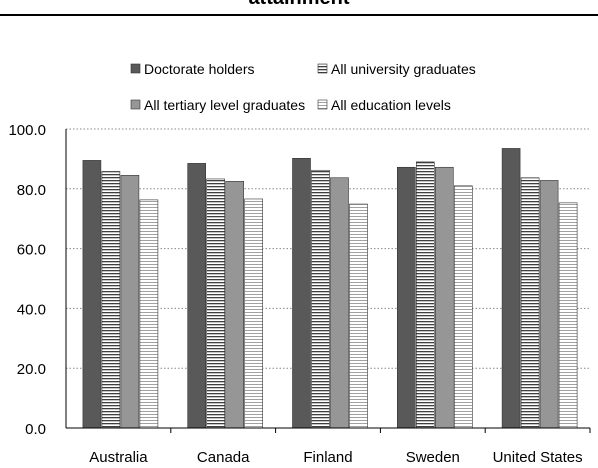  Describe the element at coordinates (135, 104) in the screenshot. I see `legend-swatch-all-tertiary-level-graduates` at that location.